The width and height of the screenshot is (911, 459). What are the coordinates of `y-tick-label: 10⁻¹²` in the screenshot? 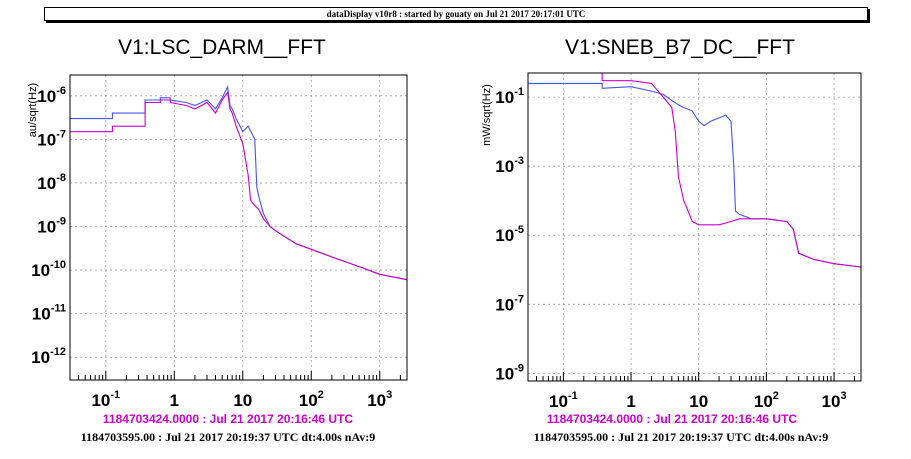 It's located at (48, 356).